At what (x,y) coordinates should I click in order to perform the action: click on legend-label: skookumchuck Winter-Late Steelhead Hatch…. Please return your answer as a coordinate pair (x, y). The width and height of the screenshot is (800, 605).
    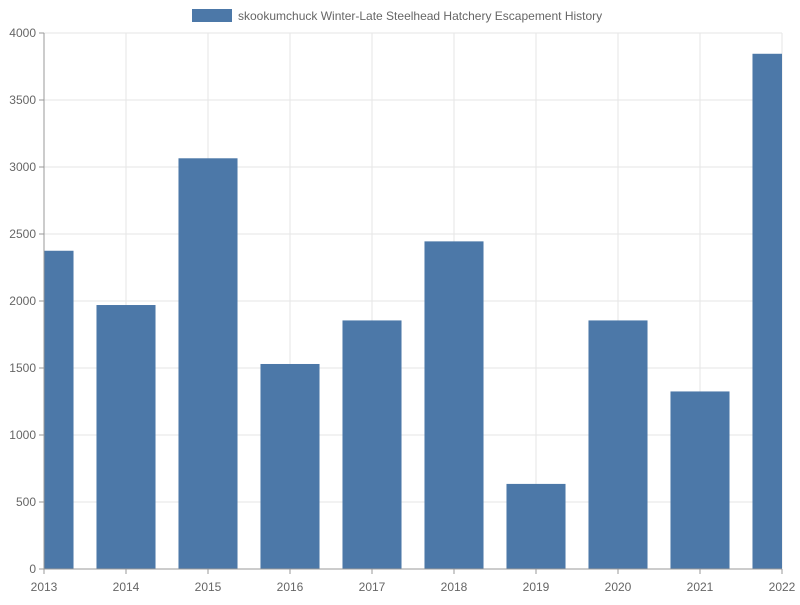
    Looking at the image, I should click on (420, 16).